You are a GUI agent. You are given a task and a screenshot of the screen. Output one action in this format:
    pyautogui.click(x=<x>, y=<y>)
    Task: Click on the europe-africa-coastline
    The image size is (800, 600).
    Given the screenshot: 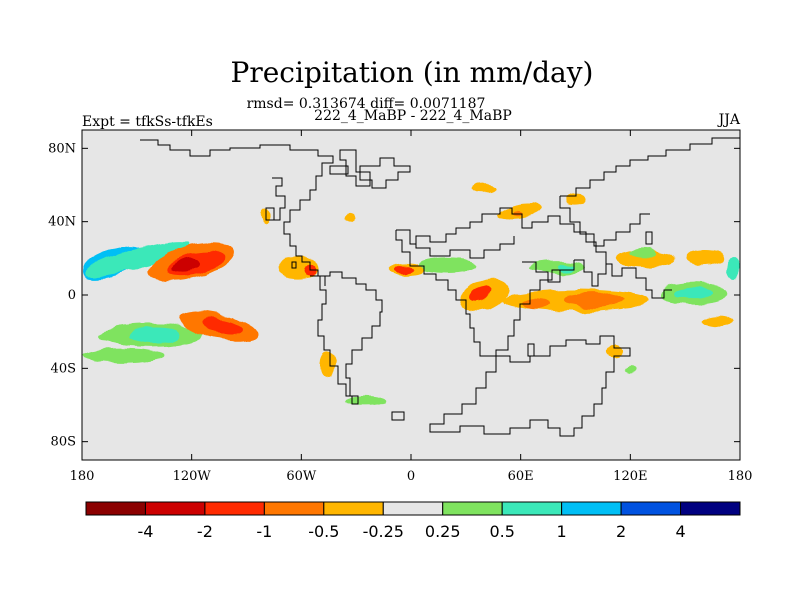 What is the action you would take?
    pyautogui.click(x=534, y=253)
    